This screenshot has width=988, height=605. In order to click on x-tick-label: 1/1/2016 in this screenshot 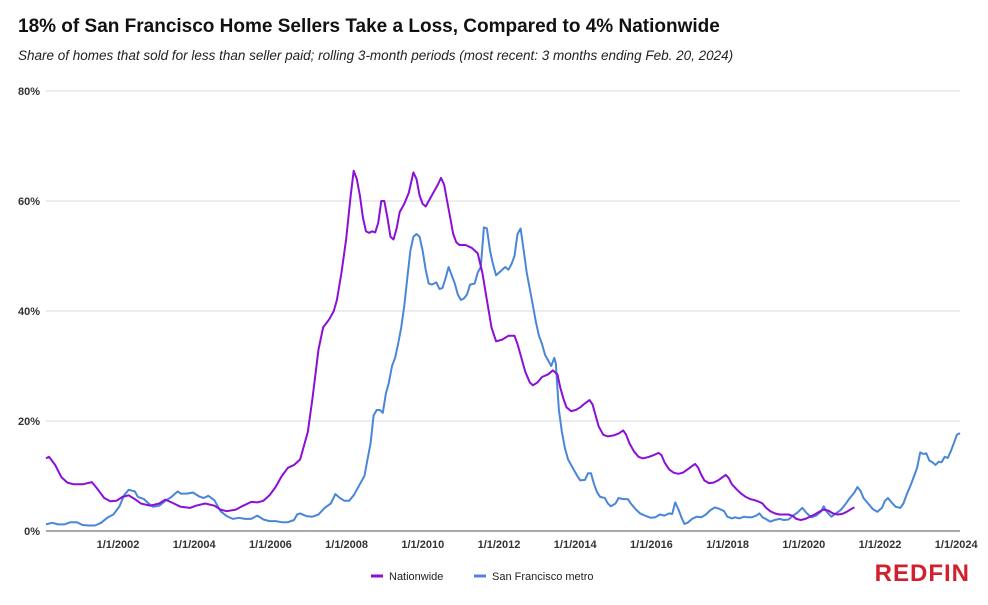, I will do `click(651, 545)`.